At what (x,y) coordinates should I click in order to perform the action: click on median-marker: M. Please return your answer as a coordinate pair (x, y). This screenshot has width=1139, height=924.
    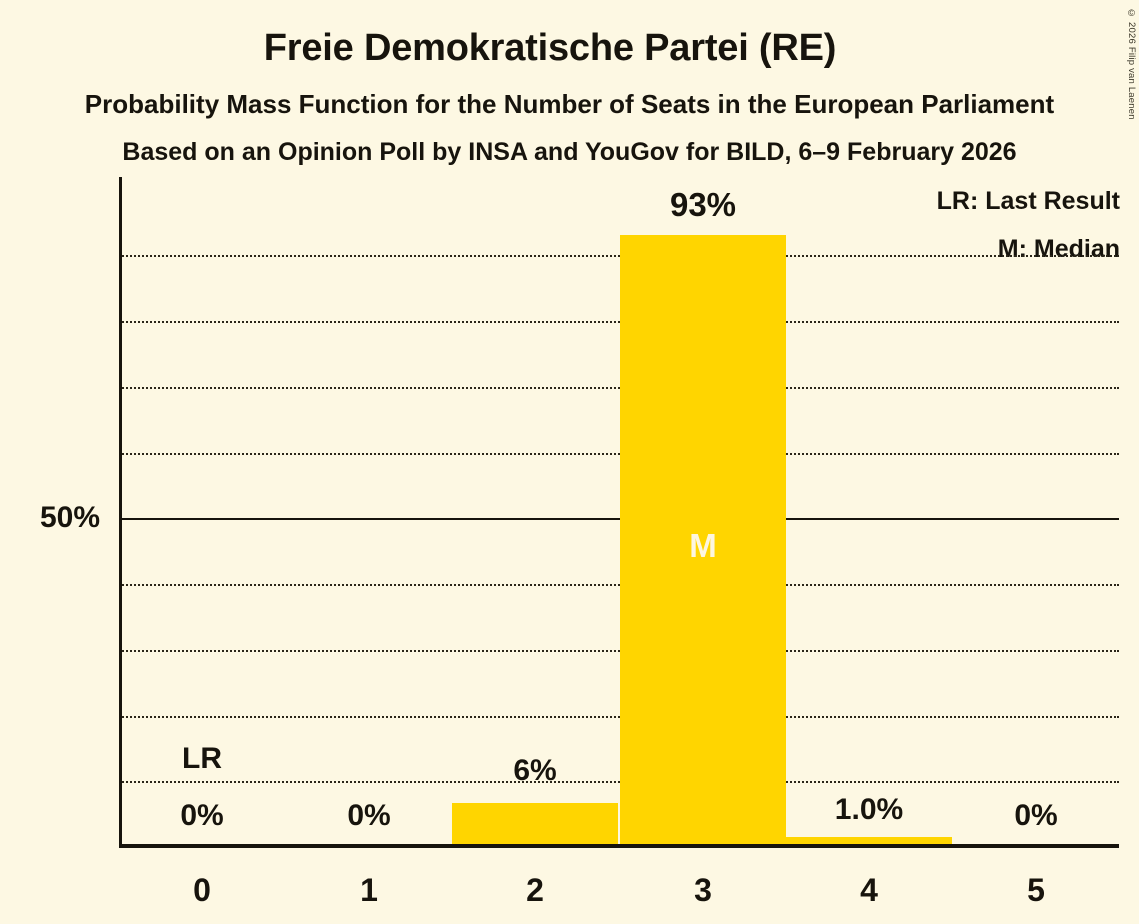
    Looking at the image, I should click on (703, 545).